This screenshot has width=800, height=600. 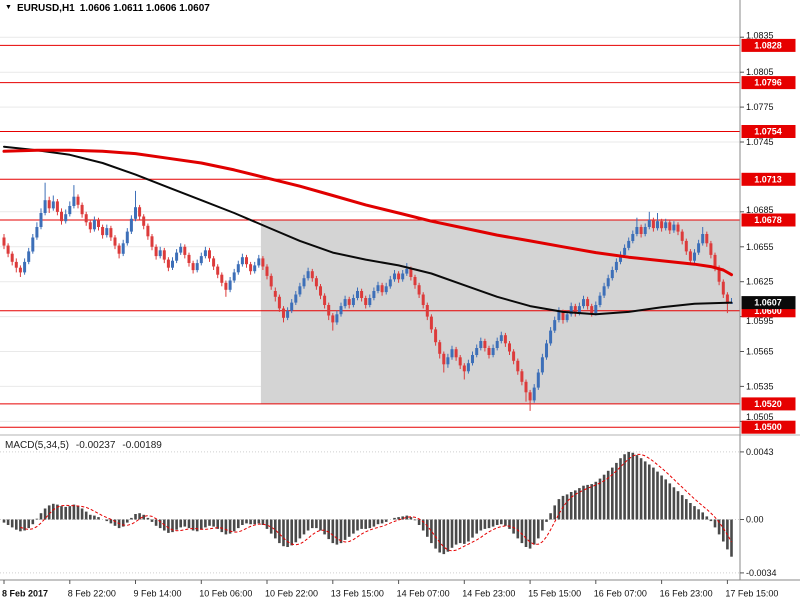 I want to click on svg-text: 16 Feb 07:00, so click(x=620, y=594).